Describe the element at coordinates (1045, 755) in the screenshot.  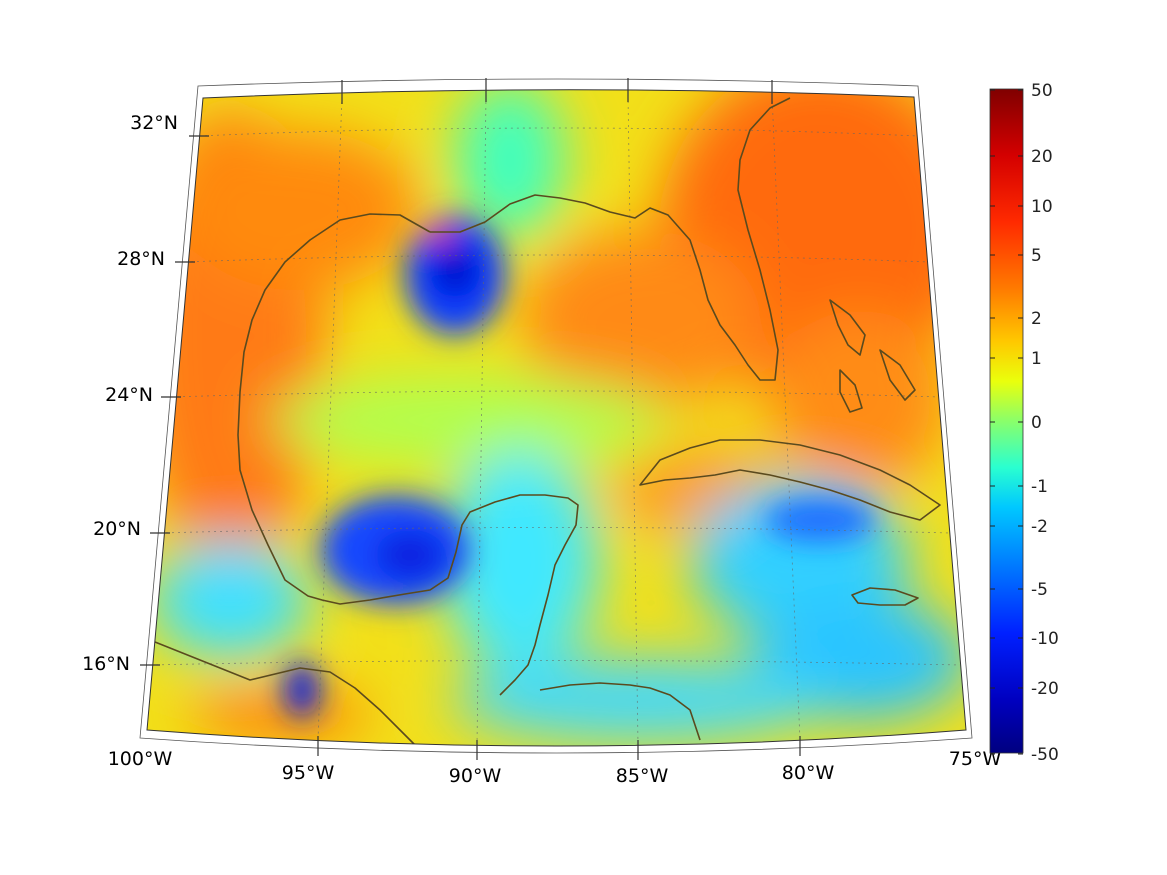
I see `colorbar-tick-label: -50` at that location.